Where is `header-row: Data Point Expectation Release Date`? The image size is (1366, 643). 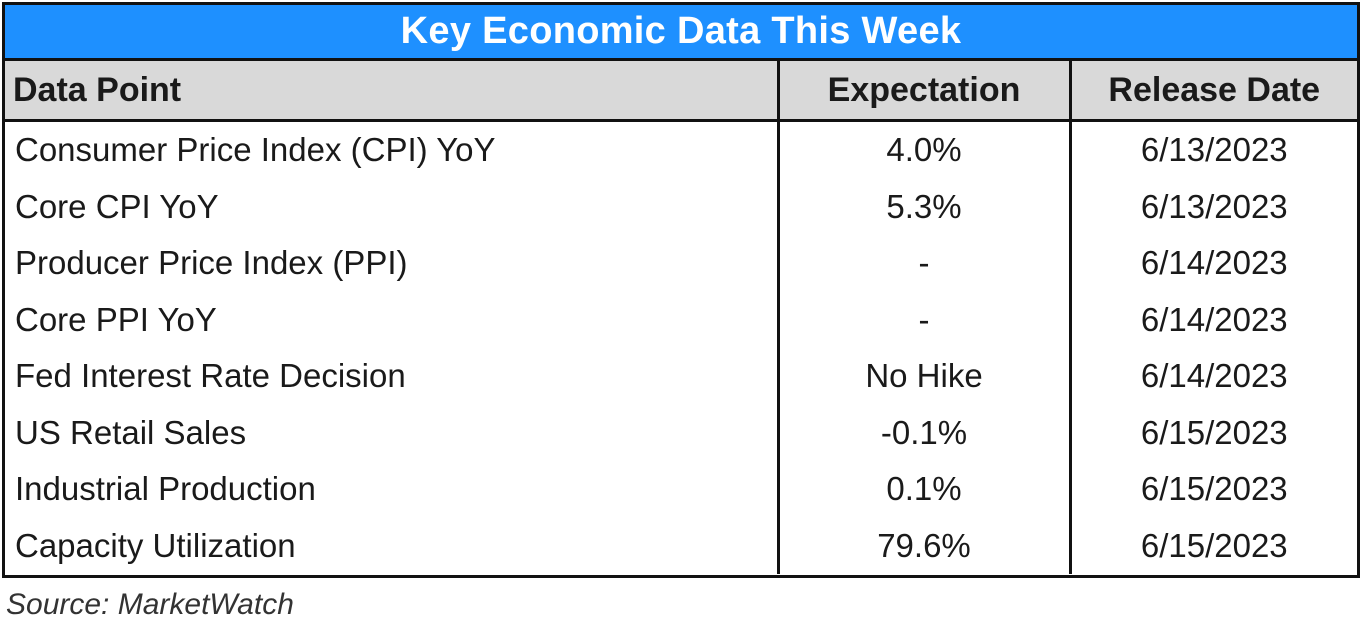 header-row: Data Point Expectation Release Date is located at coordinates (681, 91).